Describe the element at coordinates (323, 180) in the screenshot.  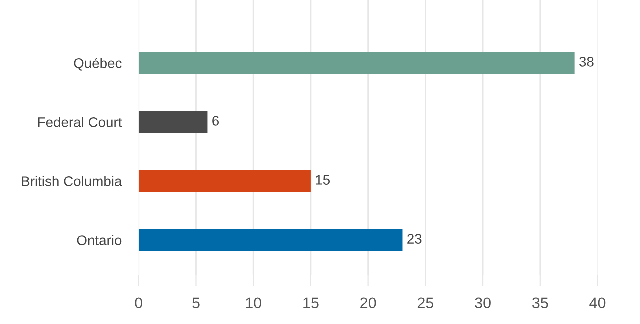
I see `data-label: 15` at that location.